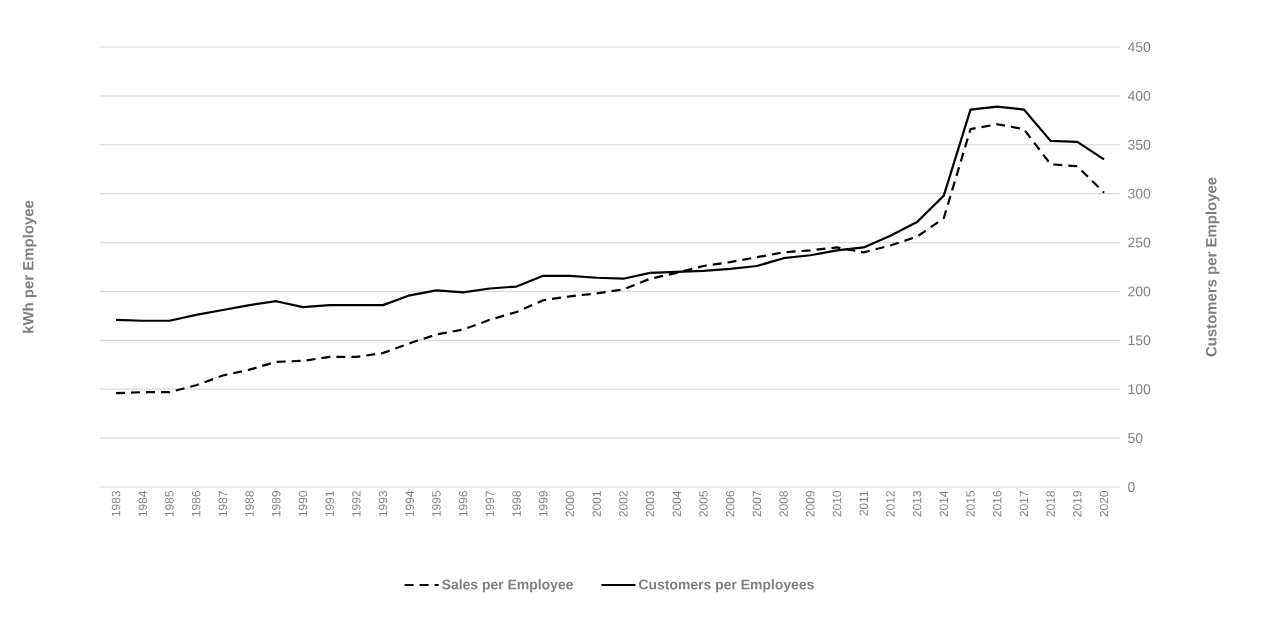  I want to click on x-tick-label: 1997, so click(490, 504).